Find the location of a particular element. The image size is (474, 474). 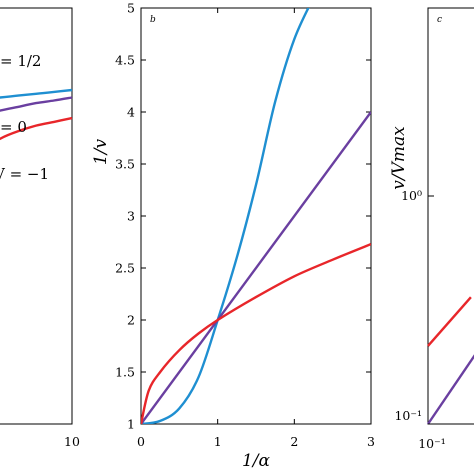

panel-b-y-tick-label: 1 is located at coordinates (131, 424).